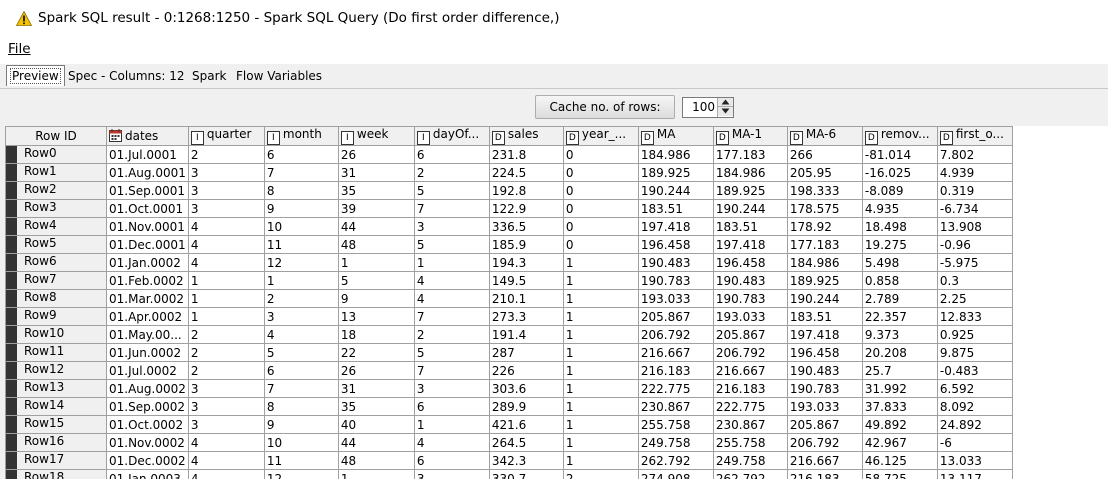 The height and width of the screenshot is (479, 1108). What do you see at coordinates (675, 226) in the screenshot?
I see `table-cell: 197.418` at bounding box center [675, 226].